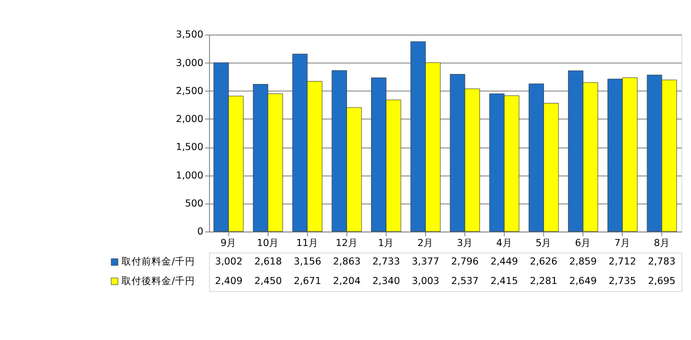 Image resolution: width=691 pixels, height=340 pixels. I want to click on y-tick-label: 3,500, so click(190, 35).